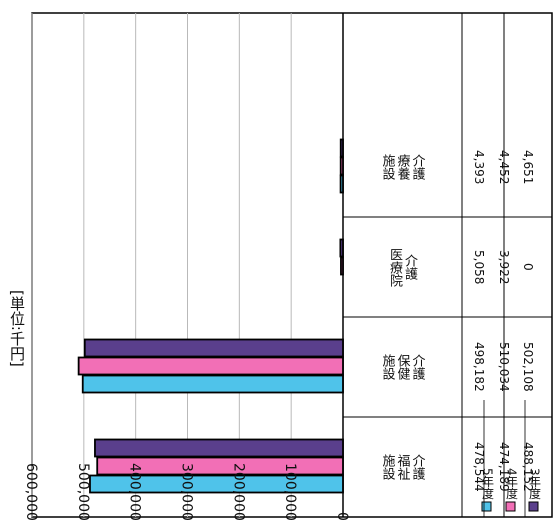  I want to click on data-value-label: 474,189, so click(504, 467).